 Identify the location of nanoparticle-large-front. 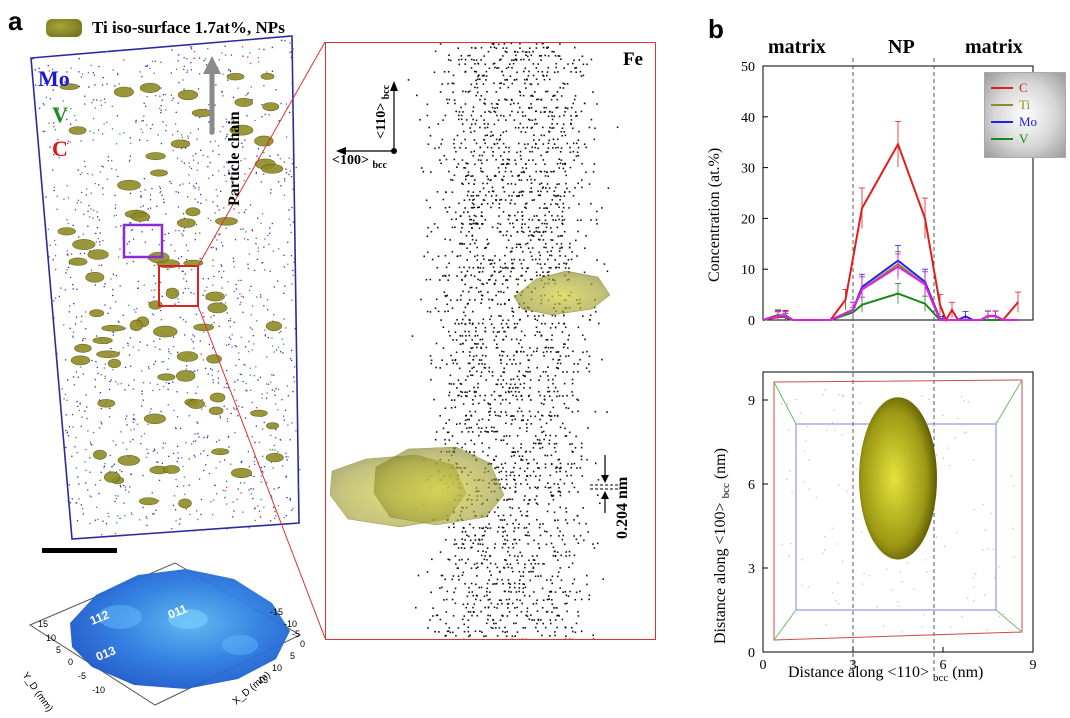
(439, 486).